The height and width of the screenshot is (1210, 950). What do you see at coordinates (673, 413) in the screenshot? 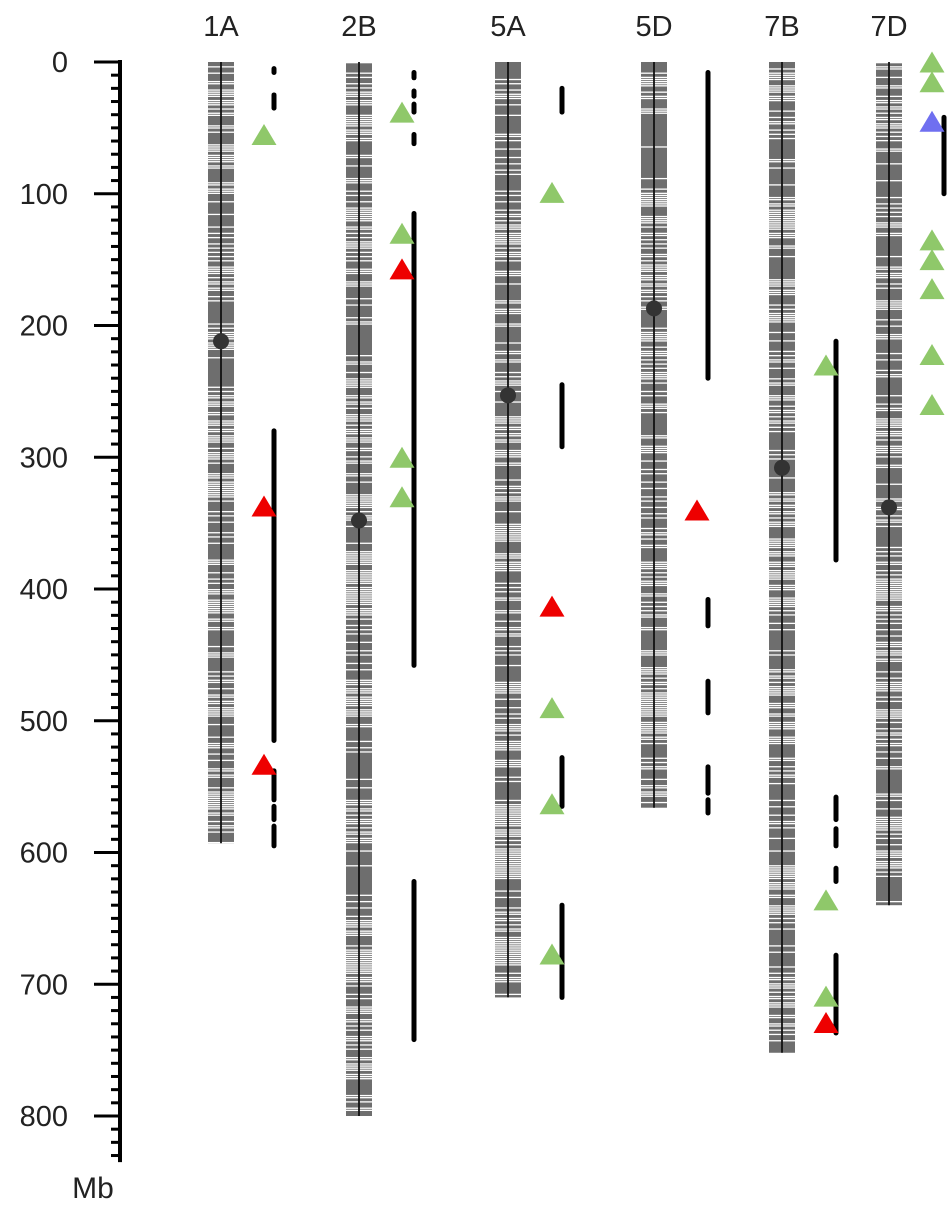
I see `chromosome-5d: 5D` at bounding box center [673, 413].